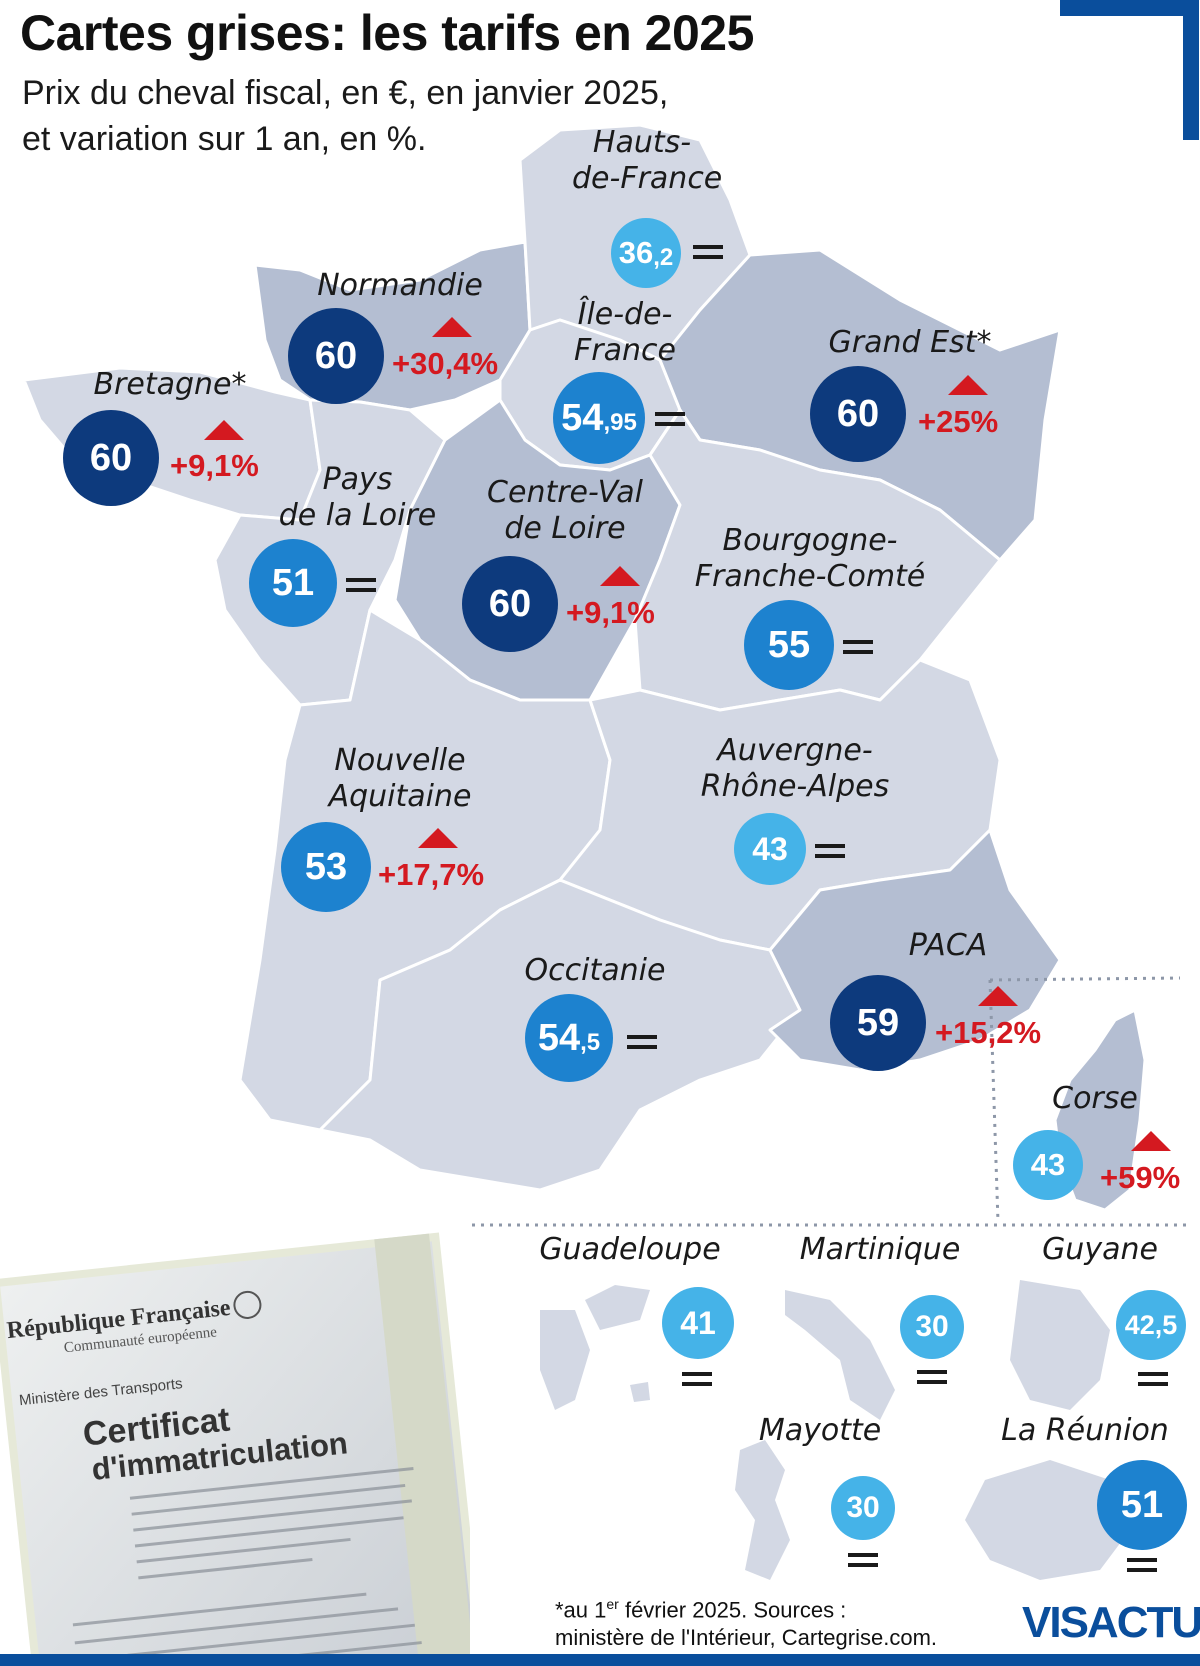 The height and width of the screenshot is (1666, 1200). I want to click on region-name-paca: PACA, so click(948, 945).